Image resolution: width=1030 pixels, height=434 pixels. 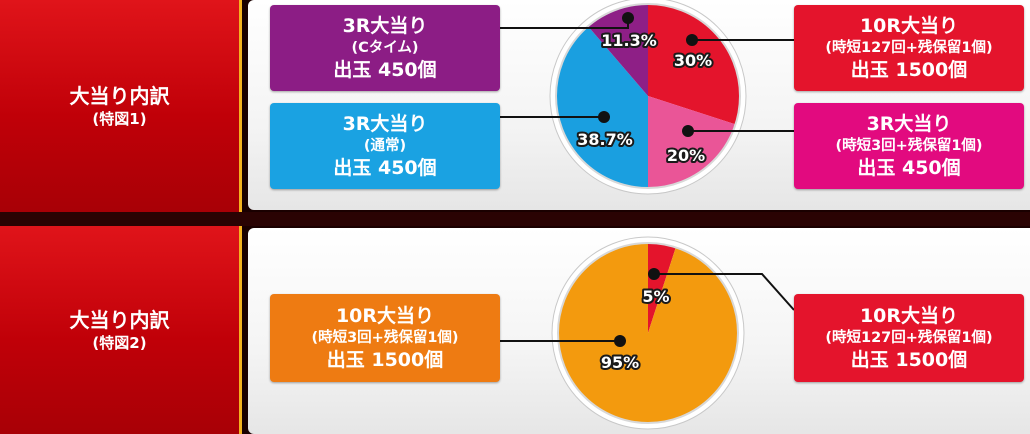 I want to click on label-box-jitan3-10r: 10R大当り (時短3回+残保留1個) 出玉 1500個, so click(x=385, y=338).